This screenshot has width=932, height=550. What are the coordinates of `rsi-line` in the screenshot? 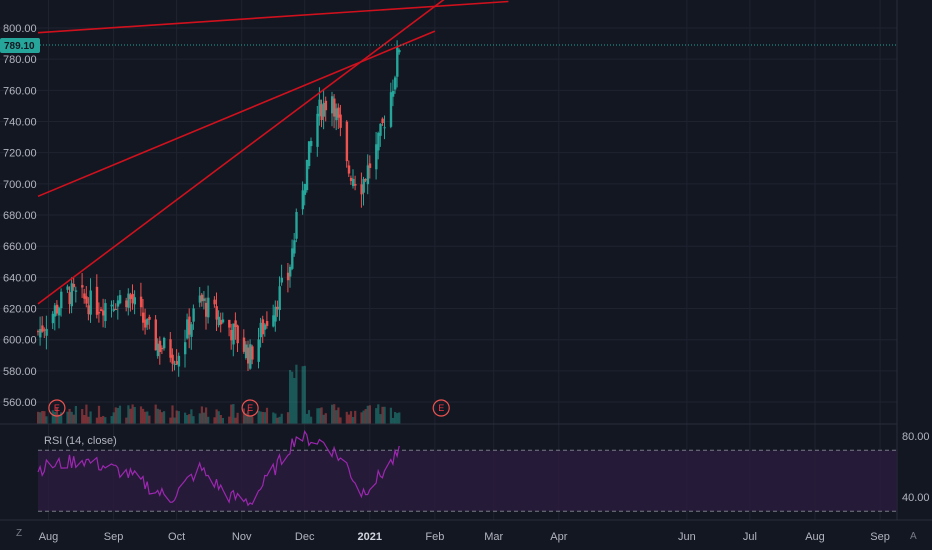 It's located at (218, 468).